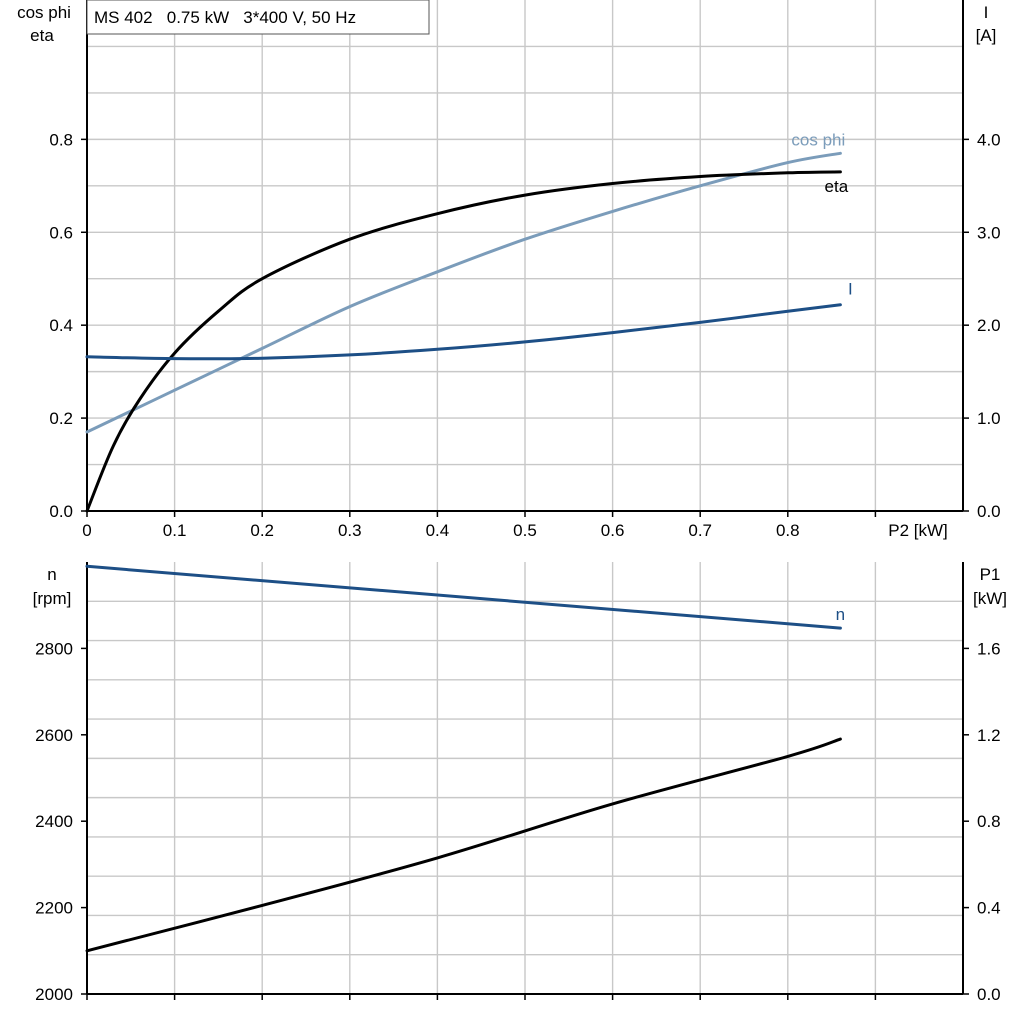 The image size is (1024, 1024). What do you see at coordinates (850, 289) in the screenshot?
I see `series-label-i: I` at bounding box center [850, 289].